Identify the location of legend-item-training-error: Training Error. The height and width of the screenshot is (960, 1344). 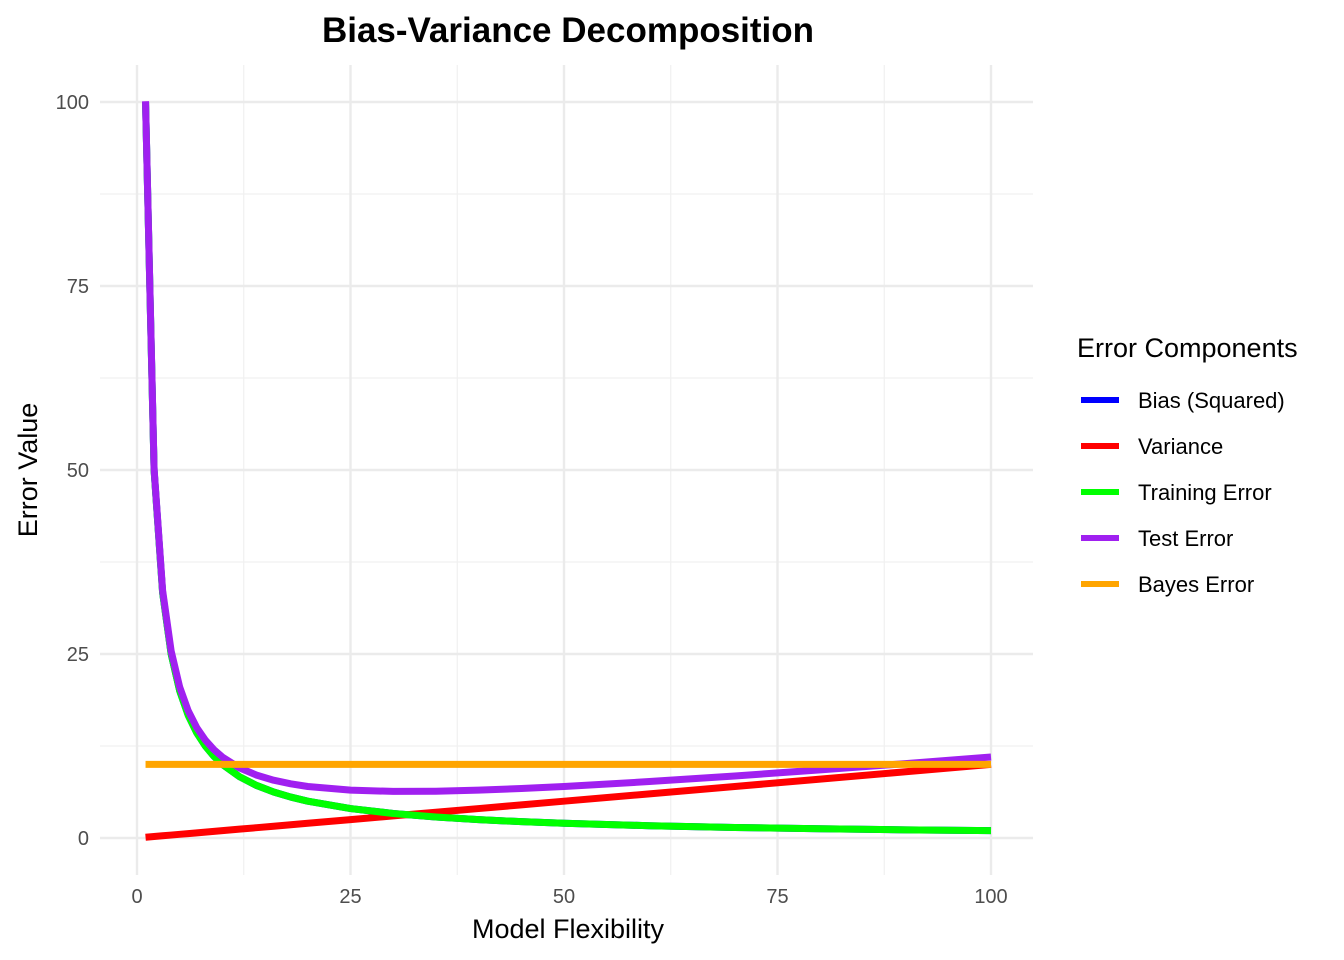
(1176, 492).